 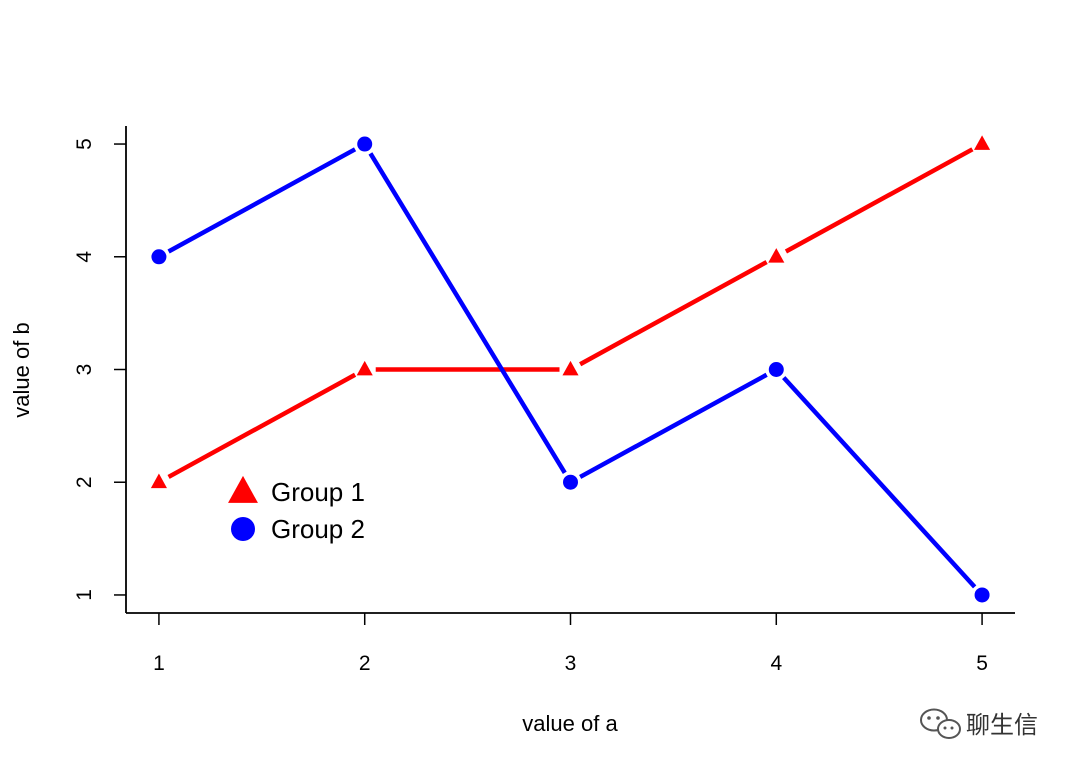 What do you see at coordinates (84, 482) in the screenshot?
I see `y-tick-label: 2` at bounding box center [84, 482].